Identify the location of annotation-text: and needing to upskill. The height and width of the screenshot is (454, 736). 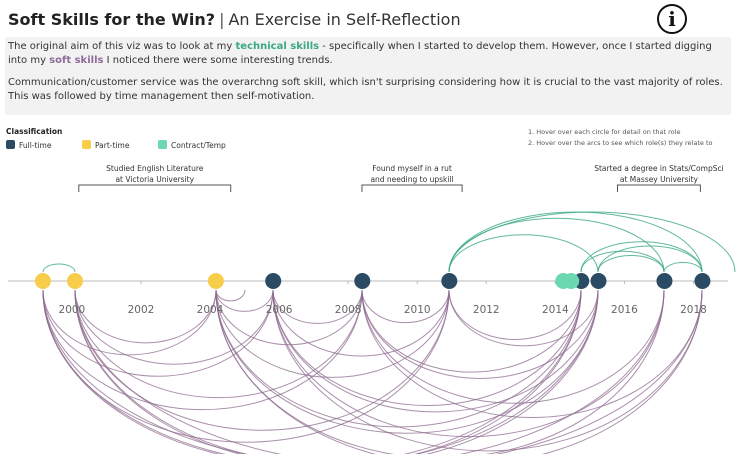
(411, 179).